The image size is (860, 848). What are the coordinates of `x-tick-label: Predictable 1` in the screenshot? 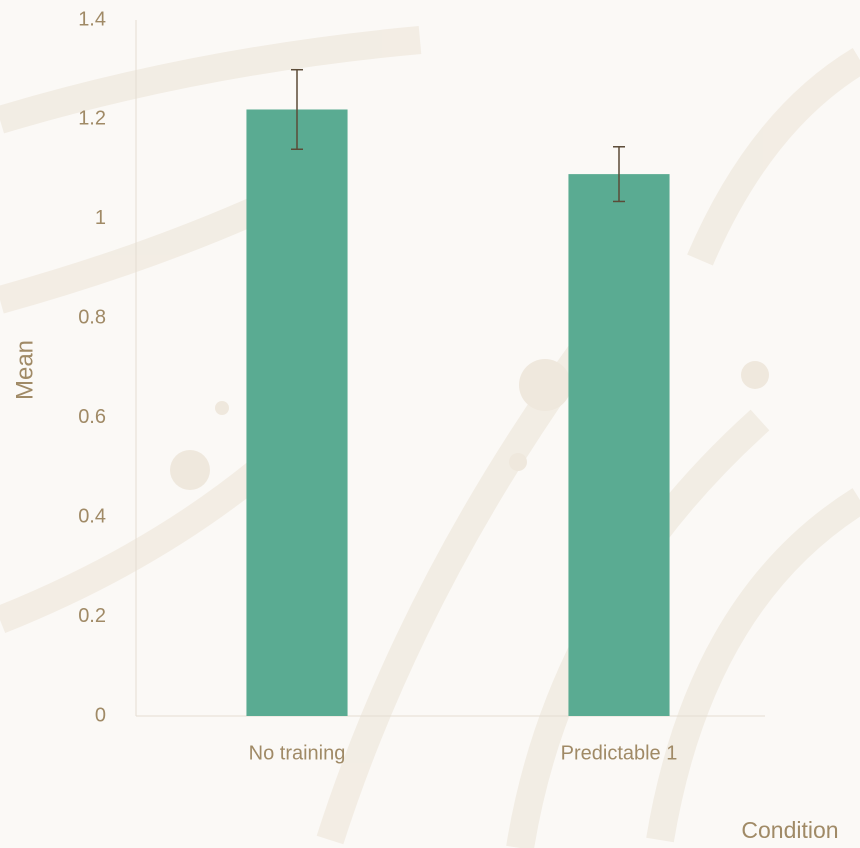 It's located at (619, 753).